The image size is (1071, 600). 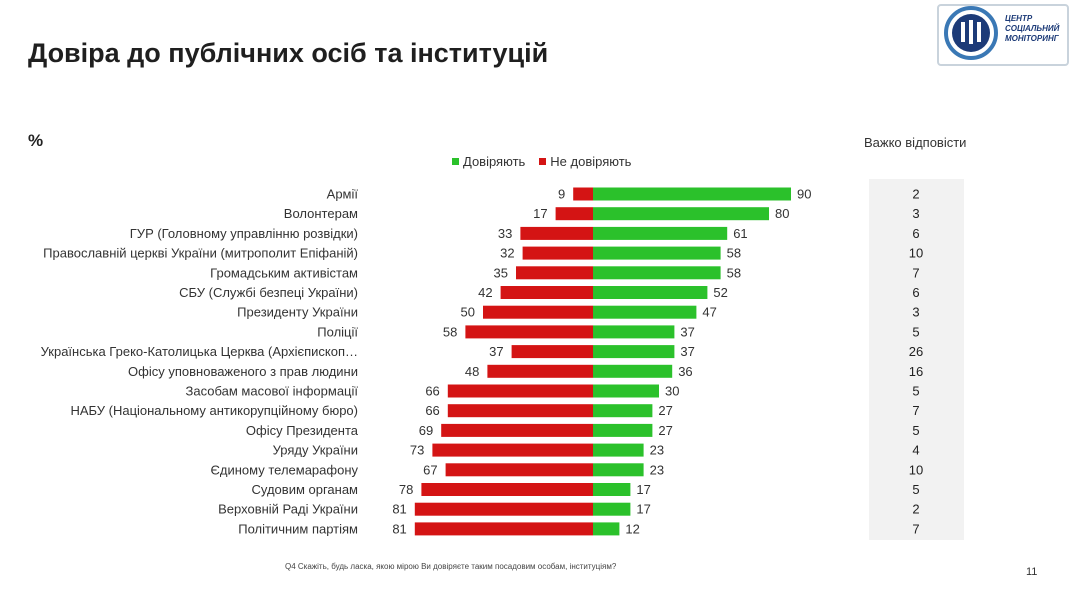 What do you see at coordinates (450, 331) in the screenshot?
I see `data-label-distrust: 58` at bounding box center [450, 331].